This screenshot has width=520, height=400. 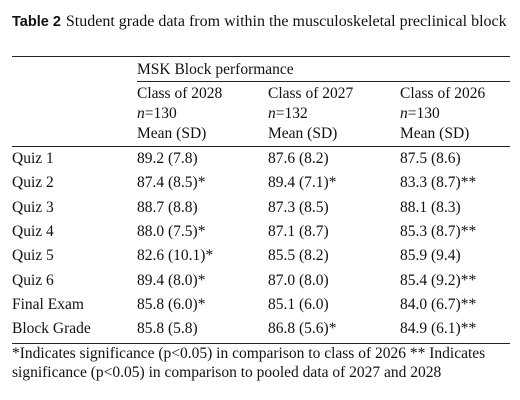 What do you see at coordinates (33, 231) in the screenshot?
I see `row-label: Quiz 4` at bounding box center [33, 231].